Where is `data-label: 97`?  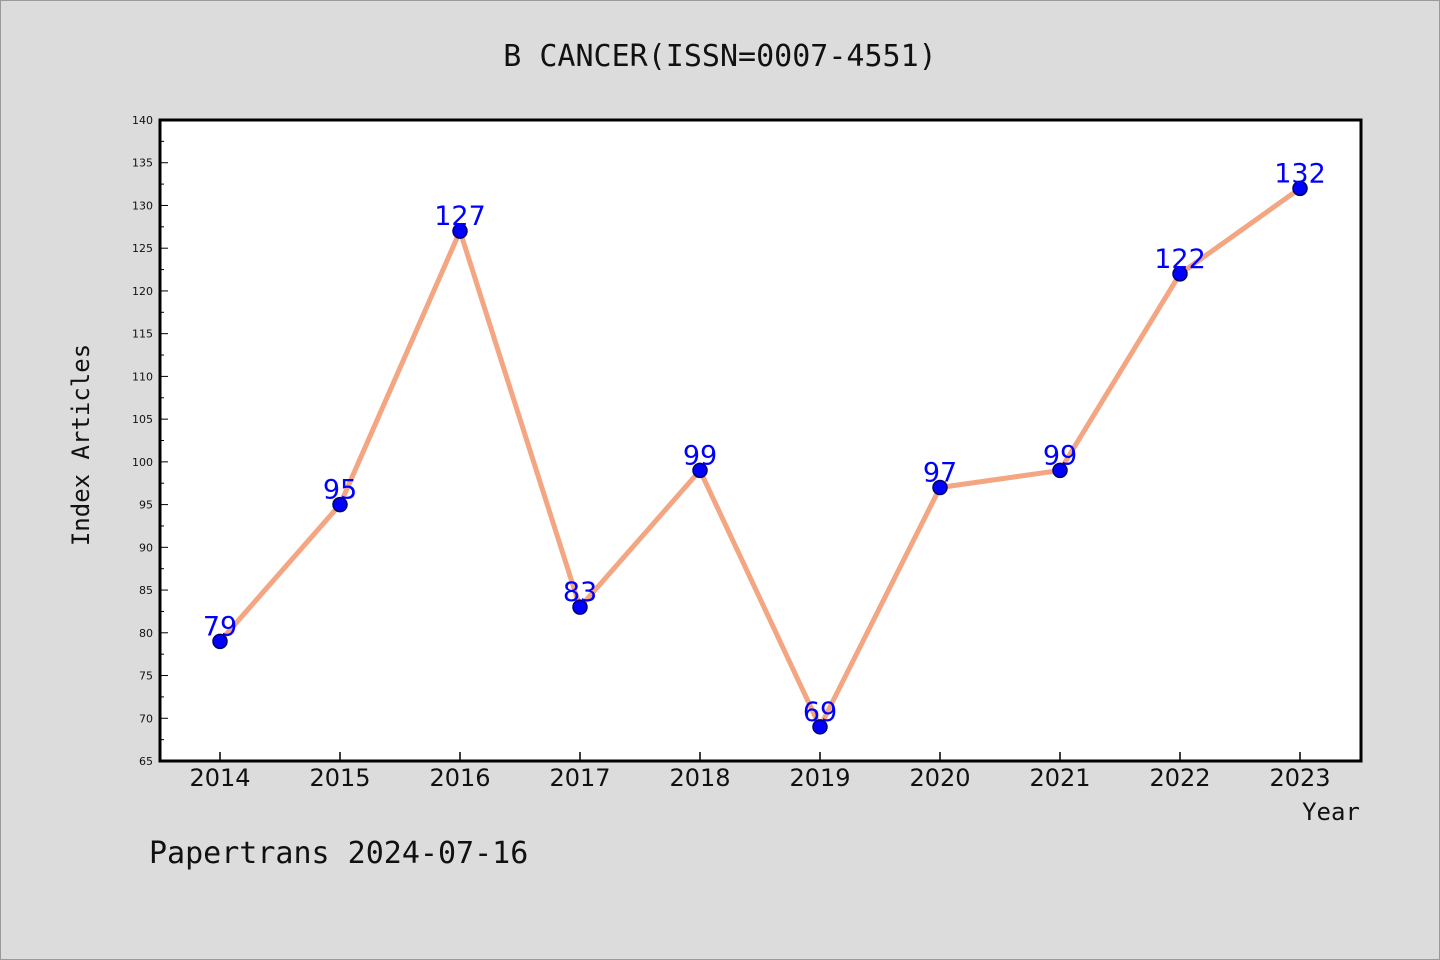
data-label: 97 is located at coordinates (940, 473).